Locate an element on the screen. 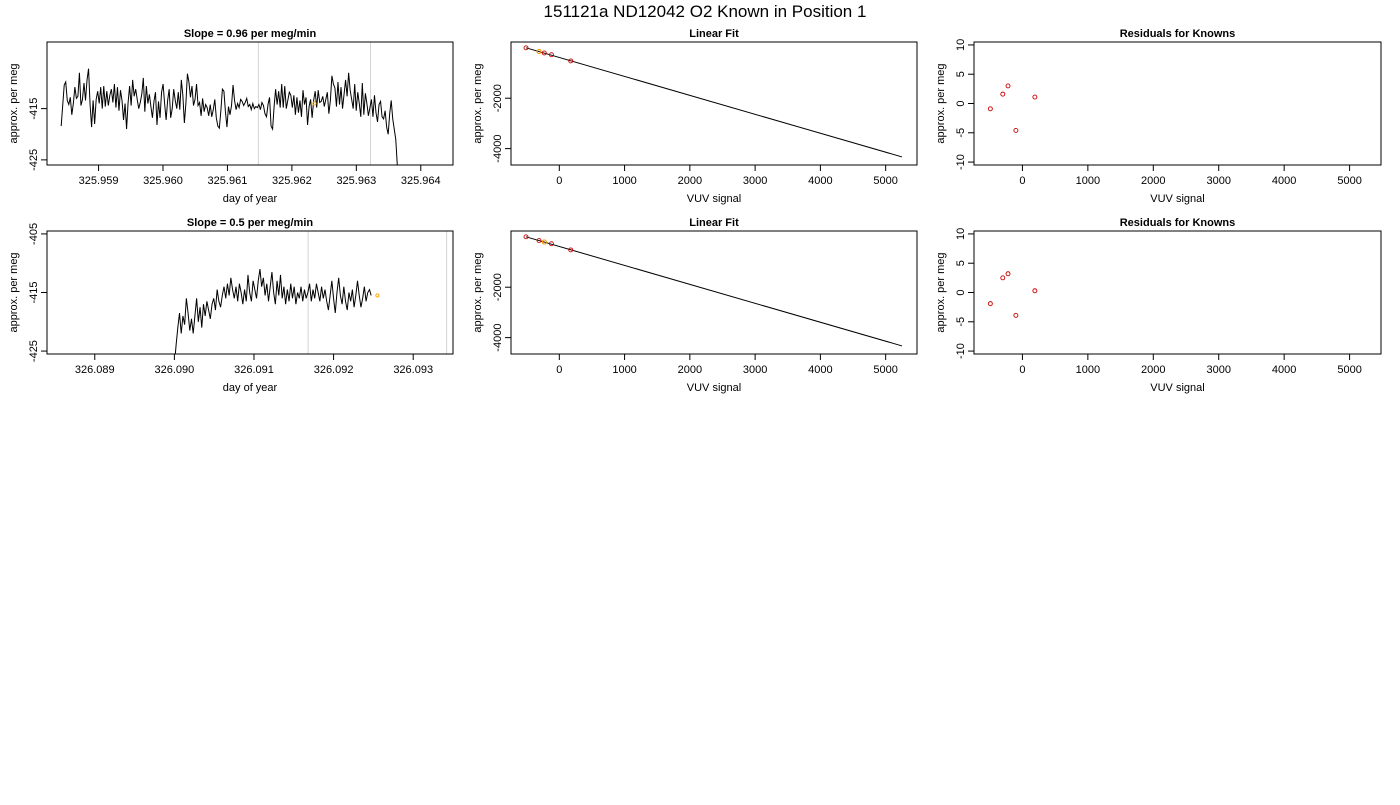  x-tick-label: 325.959 is located at coordinates (99, 181).